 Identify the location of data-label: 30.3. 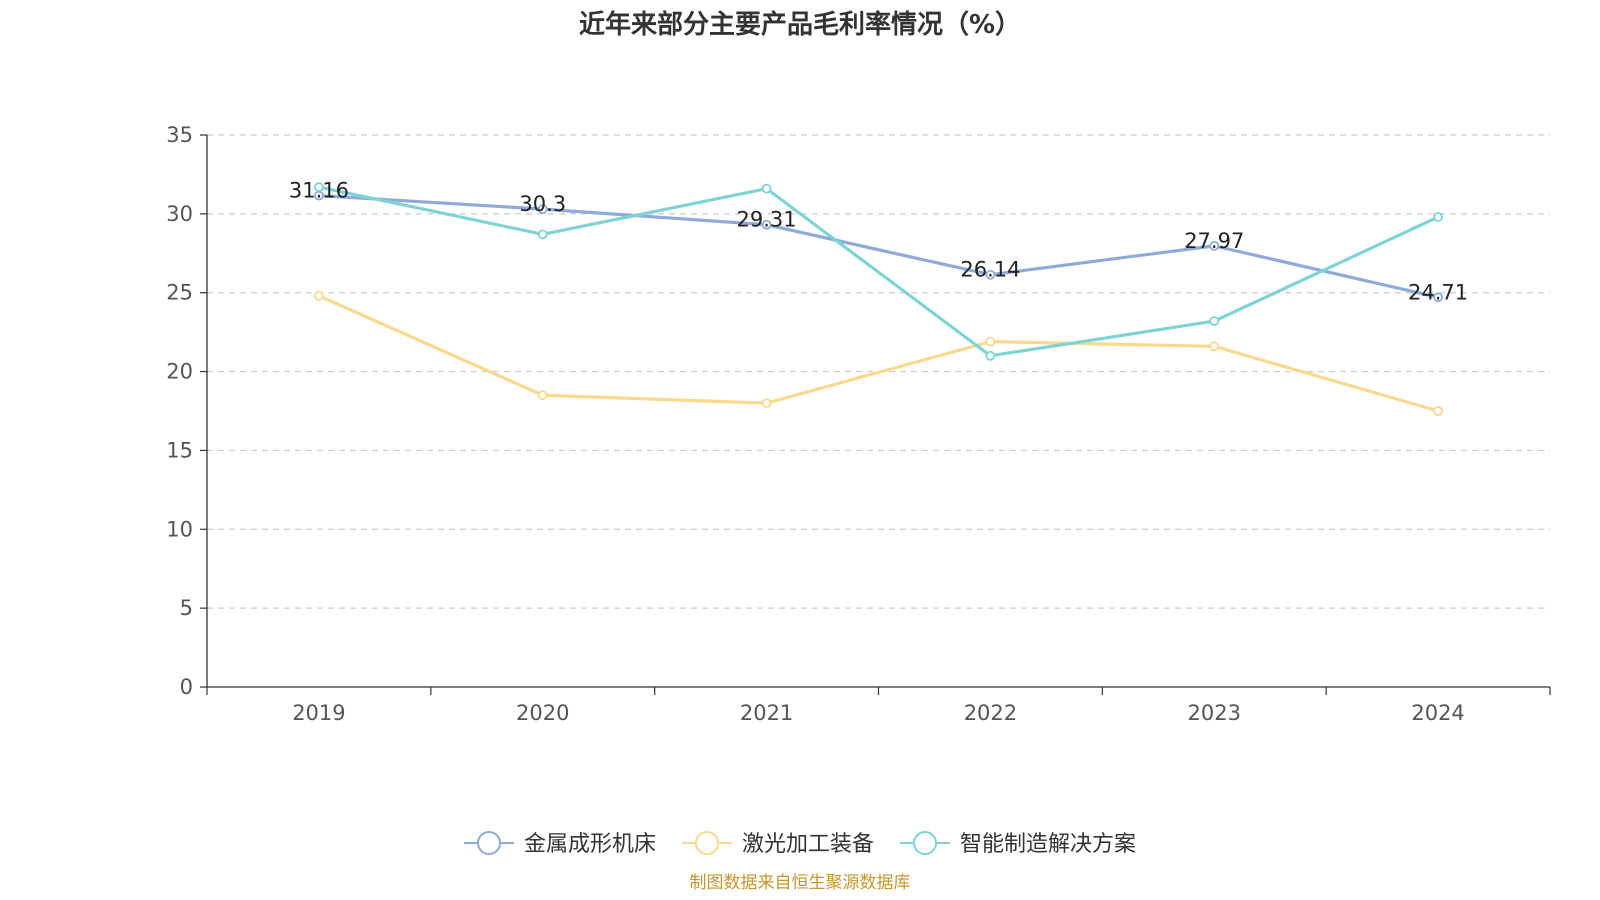
(542, 204).